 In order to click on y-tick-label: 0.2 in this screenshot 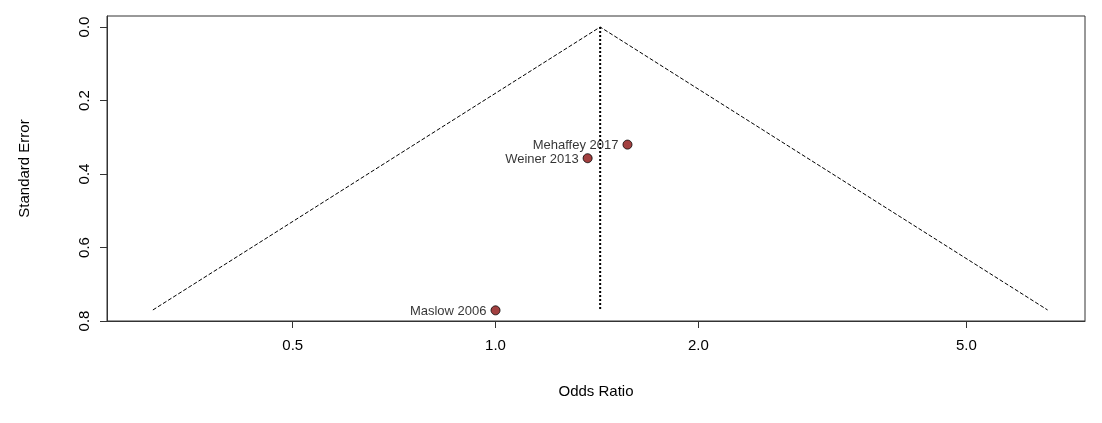, I will do `click(83, 100)`.